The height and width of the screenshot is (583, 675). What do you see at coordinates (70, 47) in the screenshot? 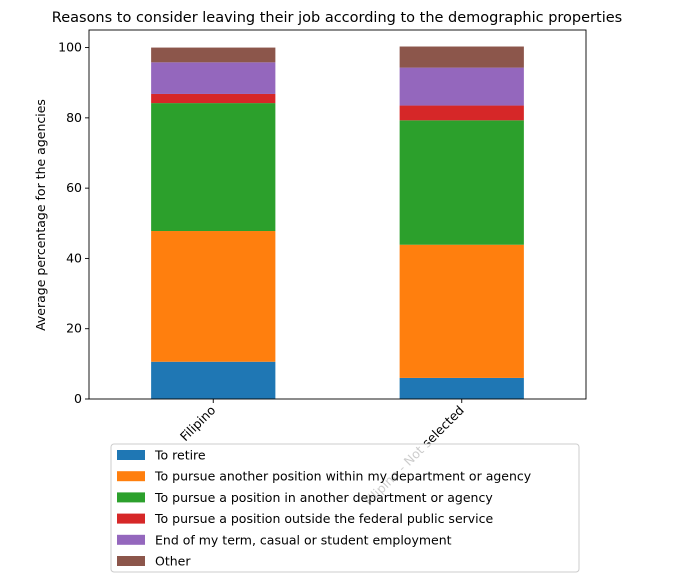
I see `y-tick-label: 100` at bounding box center [70, 47].